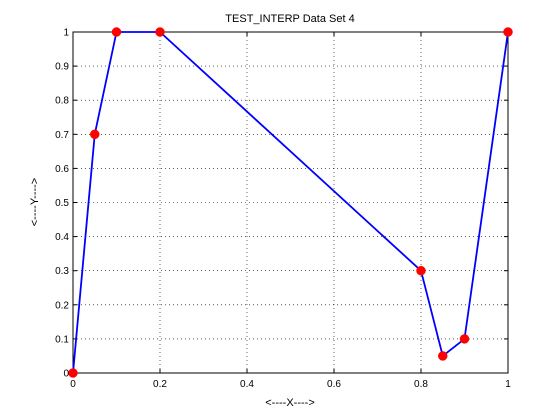 This screenshot has height=420, width=560. What do you see at coordinates (73, 384) in the screenshot?
I see `x-tick-label: 0` at bounding box center [73, 384].